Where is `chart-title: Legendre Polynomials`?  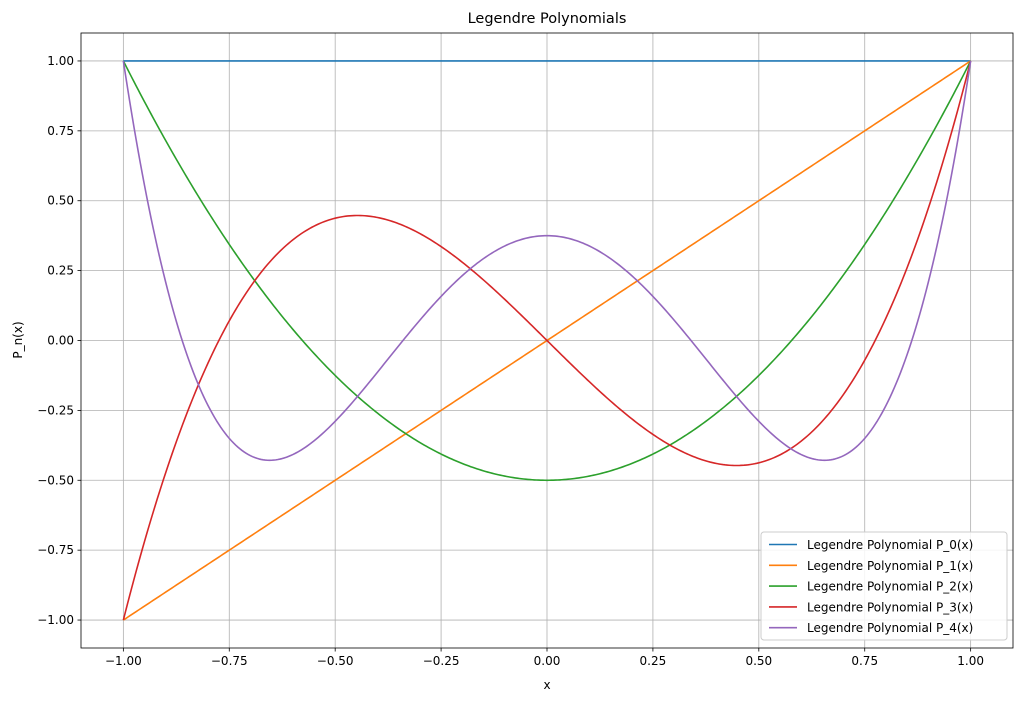
chart-title: Legendre Polynomials is located at coordinates (547, 19).